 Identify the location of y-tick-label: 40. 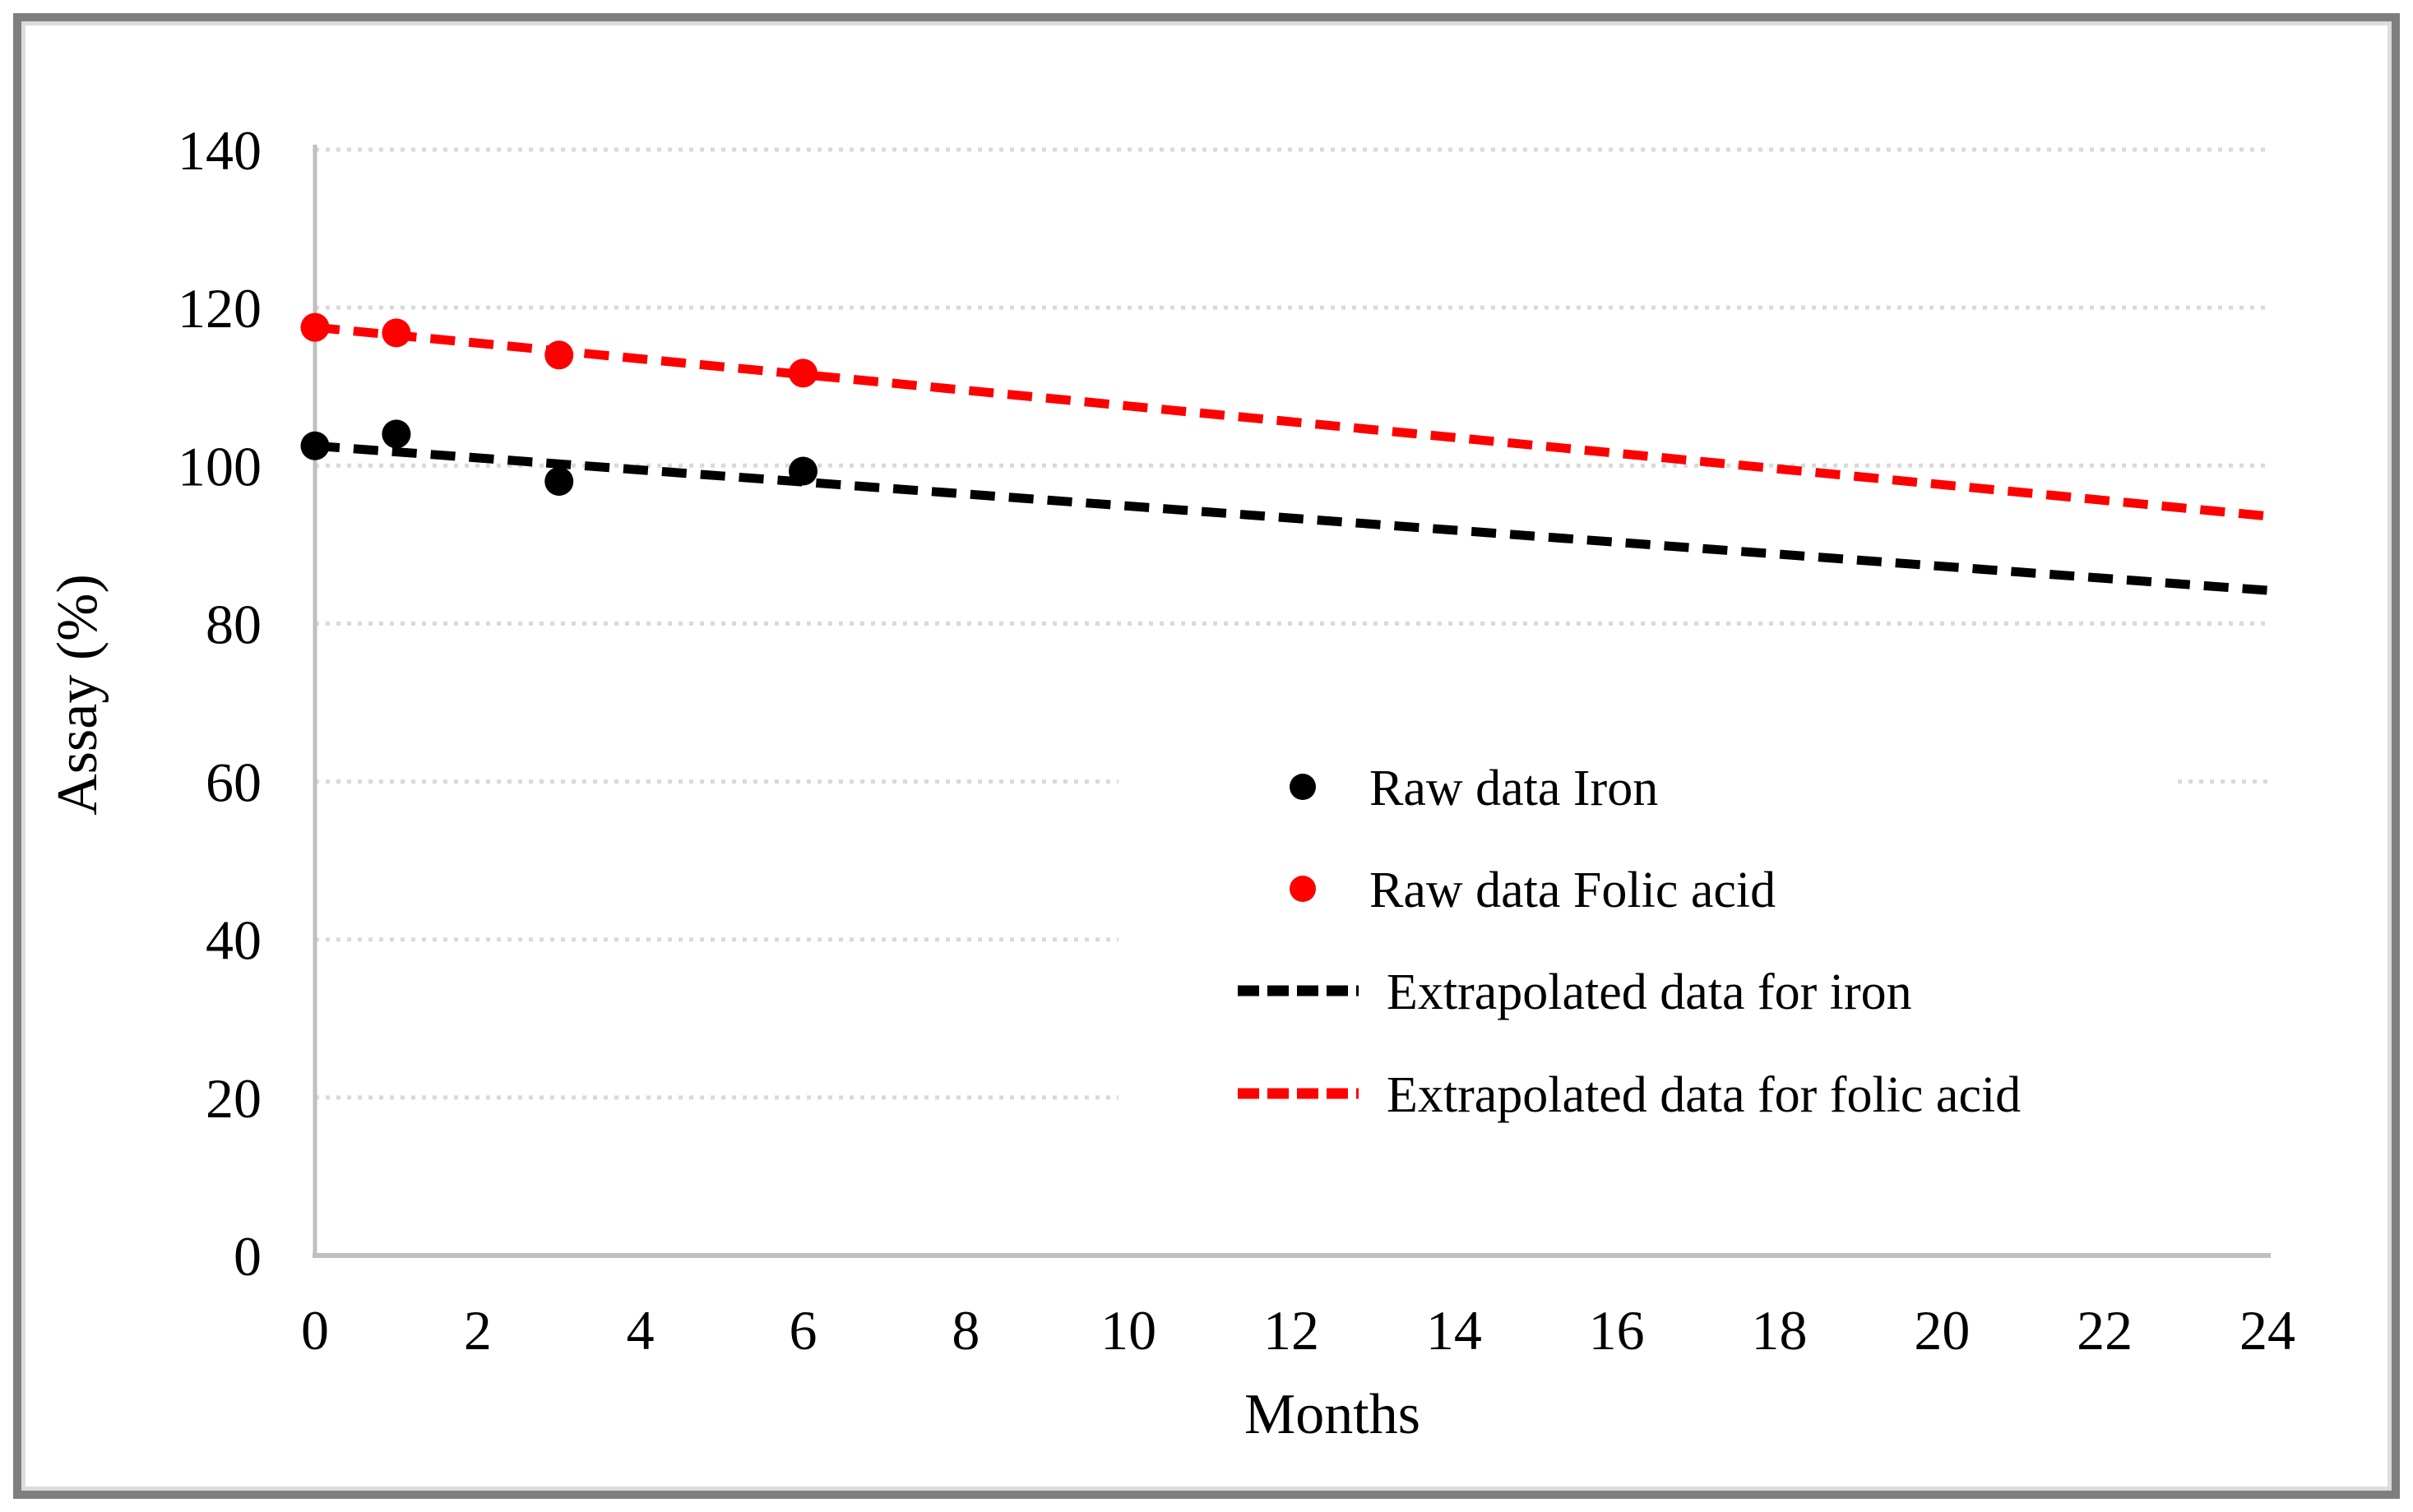
(234, 940).